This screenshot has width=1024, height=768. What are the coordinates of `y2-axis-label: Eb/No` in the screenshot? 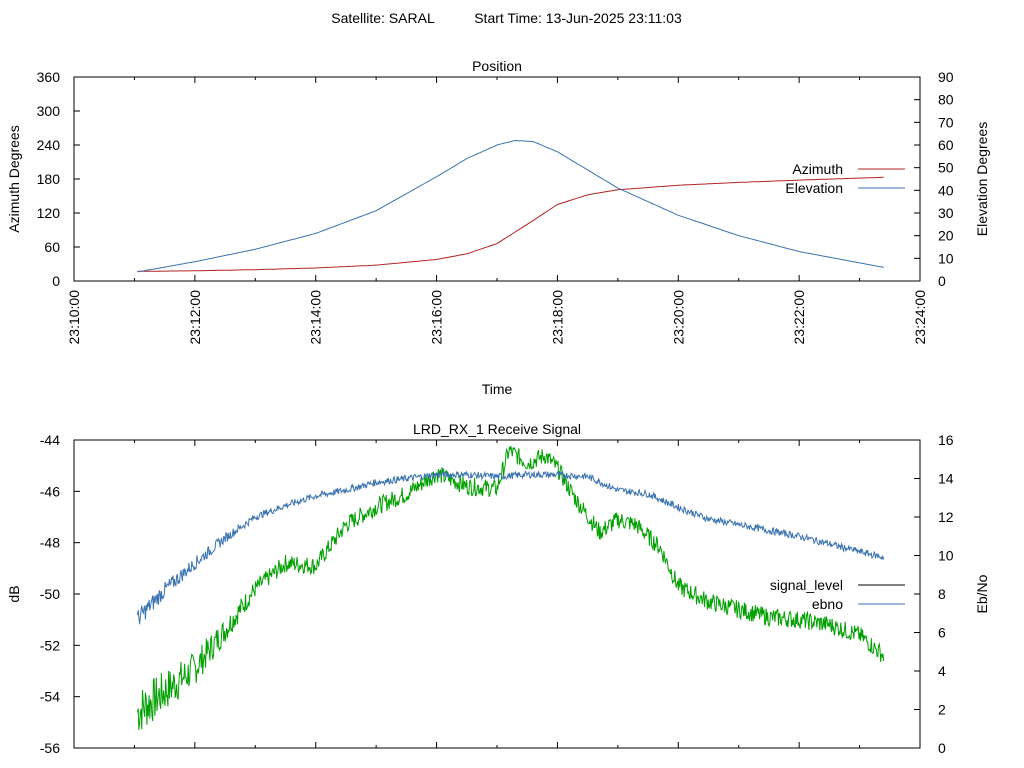 It's located at (982, 593).